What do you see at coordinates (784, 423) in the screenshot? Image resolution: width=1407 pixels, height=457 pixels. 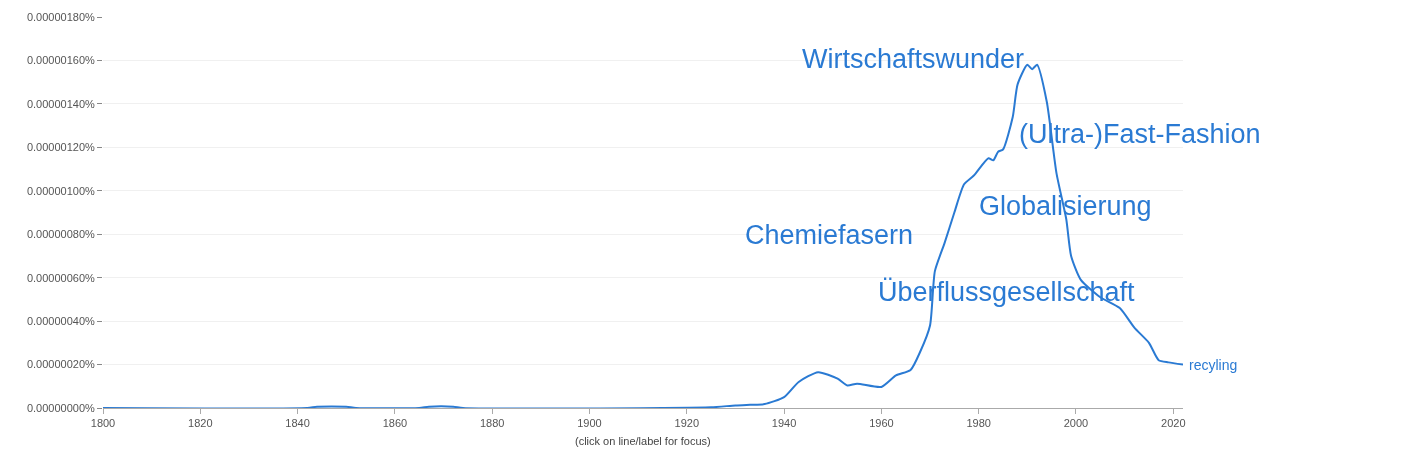 I see `x-tick-label: 1940` at bounding box center [784, 423].